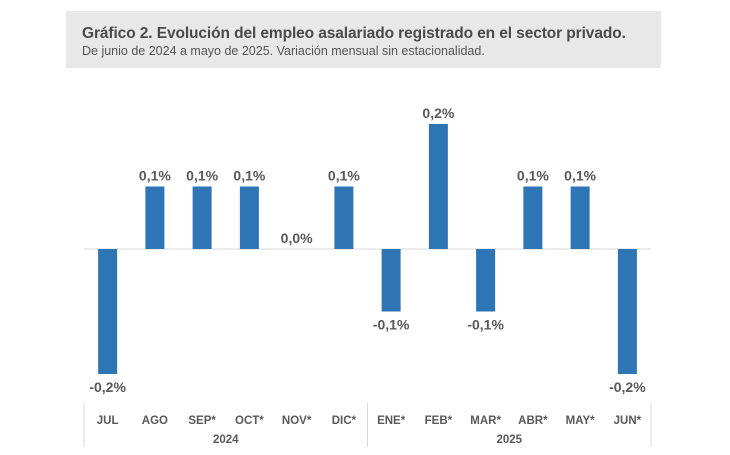 The height and width of the screenshot is (455, 730). What do you see at coordinates (533, 421) in the screenshot?
I see `category-label: ABR*` at bounding box center [533, 421].